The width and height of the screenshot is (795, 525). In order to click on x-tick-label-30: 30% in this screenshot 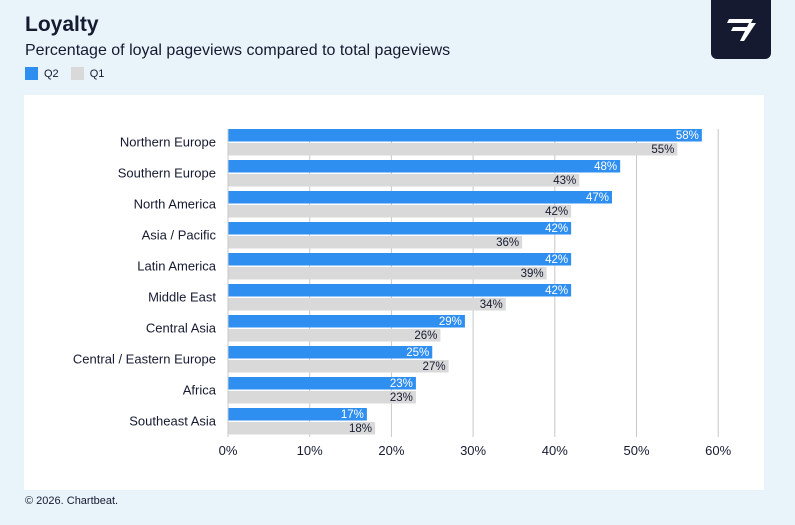, I will do `click(473, 450)`.